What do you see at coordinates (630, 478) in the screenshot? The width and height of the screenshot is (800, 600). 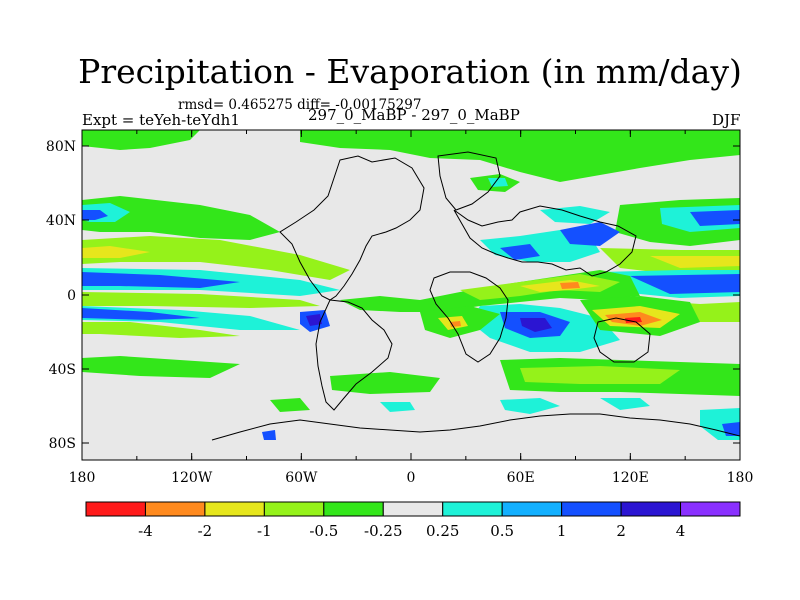 I see `x-tick-label: 120E` at bounding box center [630, 478].